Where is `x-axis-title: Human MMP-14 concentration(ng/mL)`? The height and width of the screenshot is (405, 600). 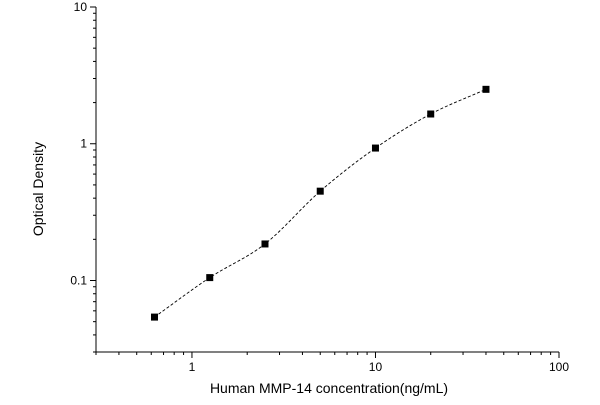
x-axis-title: Human MMP-14 concentration(ng/mL) is located at coordinates (329, 388).